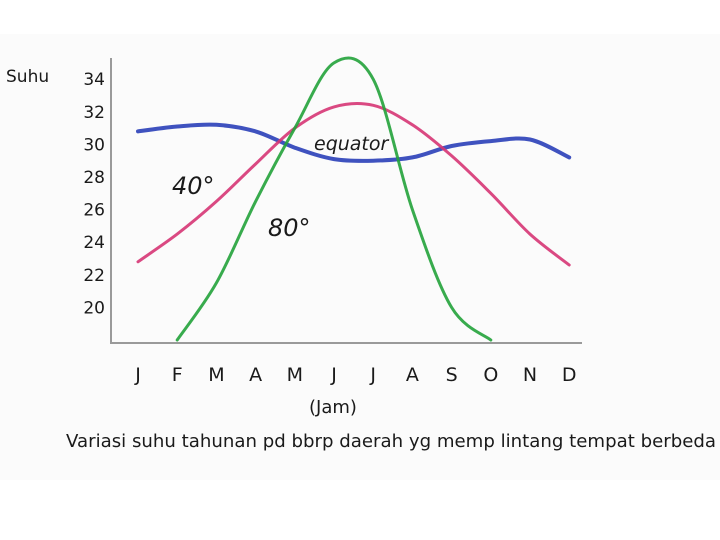  Describe the element at coordinates (94, 276) in the screenshot. I see `y-tick-label: 22` at that location.